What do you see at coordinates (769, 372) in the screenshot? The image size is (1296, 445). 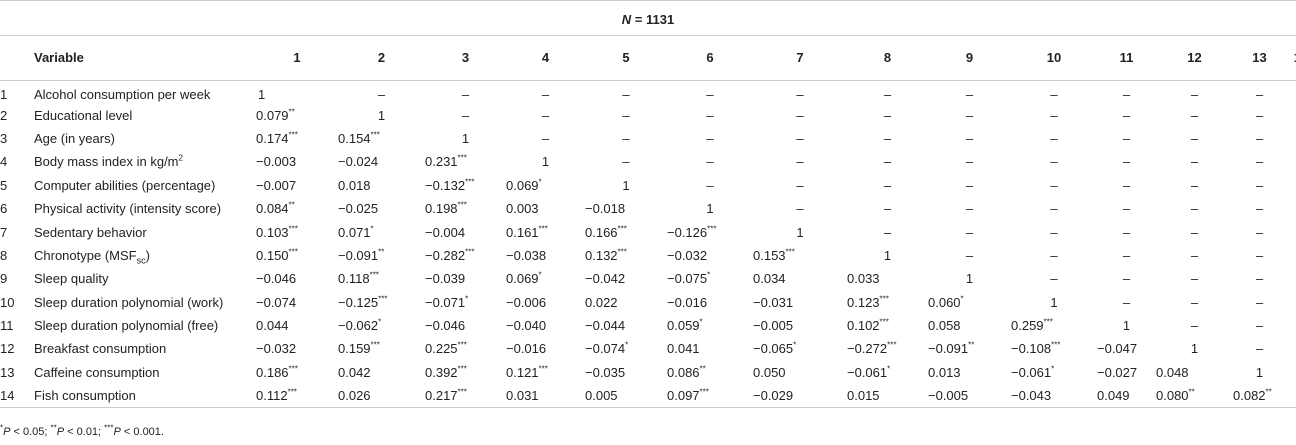 I see `cell-r13-c7: 0.050` at bounding box center [769, 372].